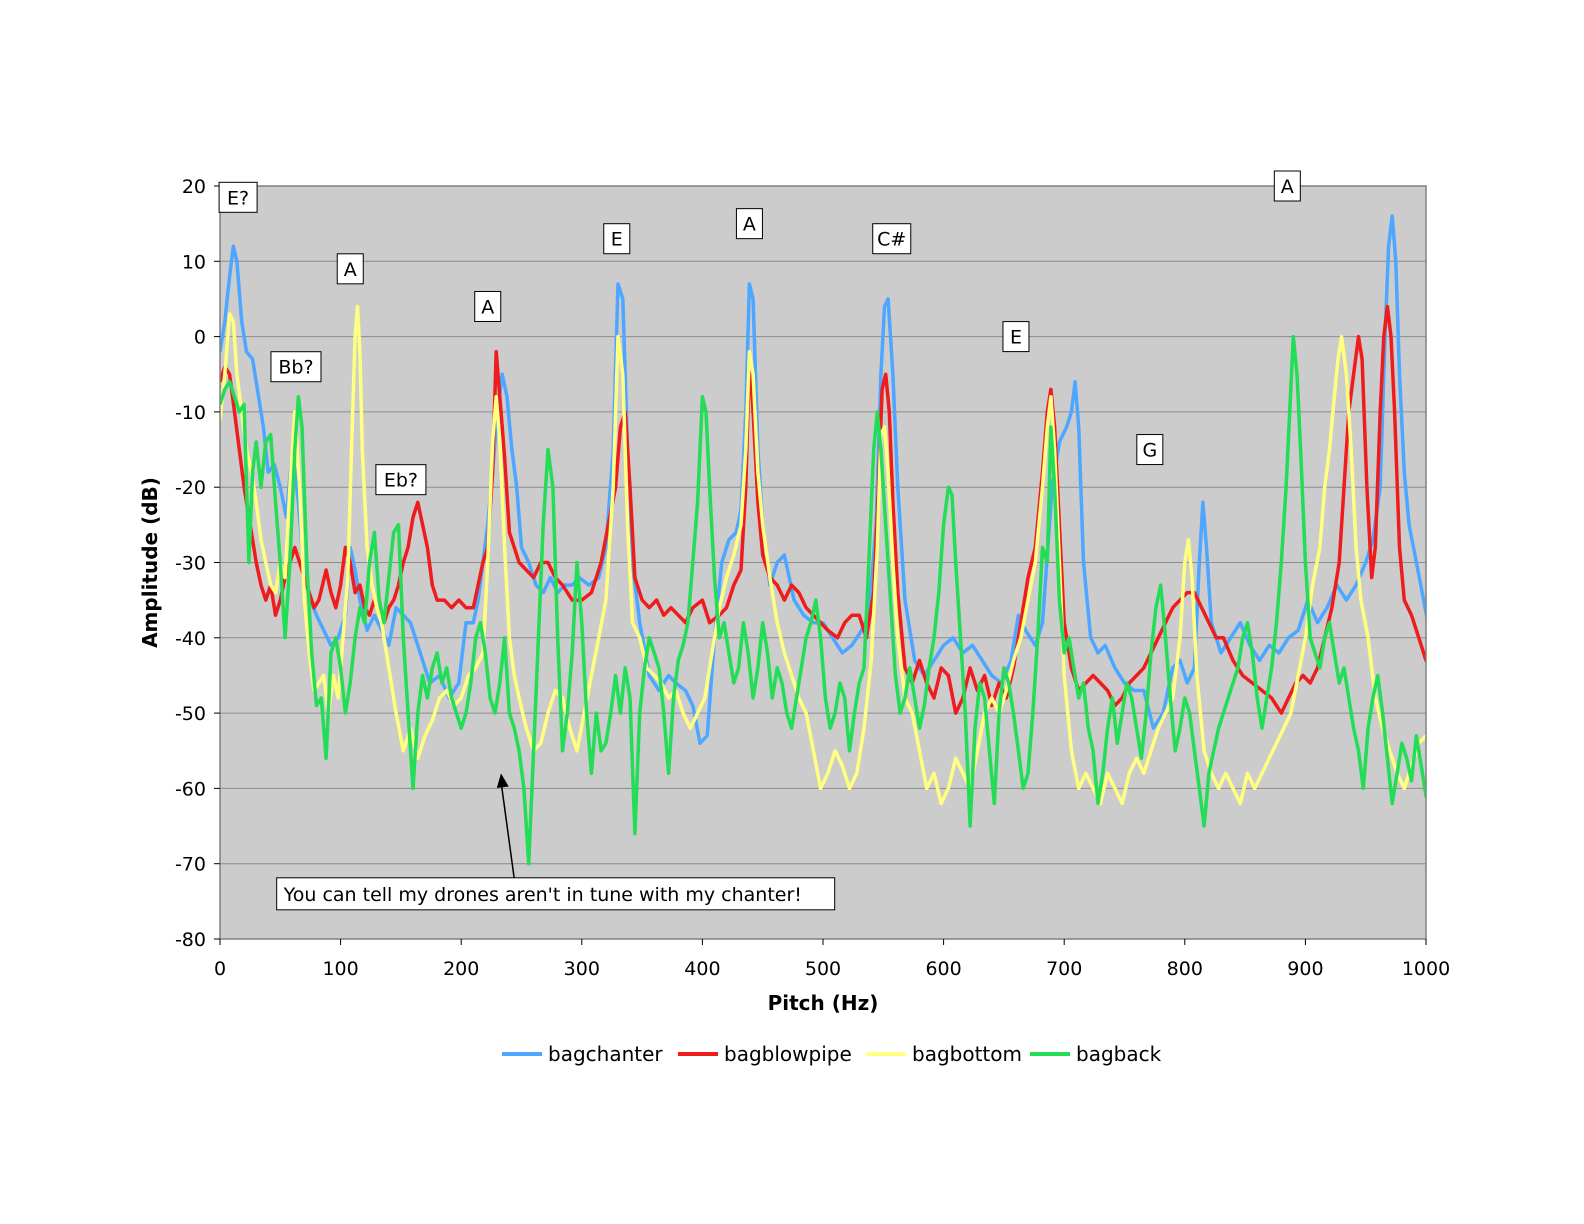 This screenshot has height=1224, width=1584. Describe the element at coordinates (823, 1003) in the screenshot. I see `x-axis-label: Pitch (Hz)` at that location.